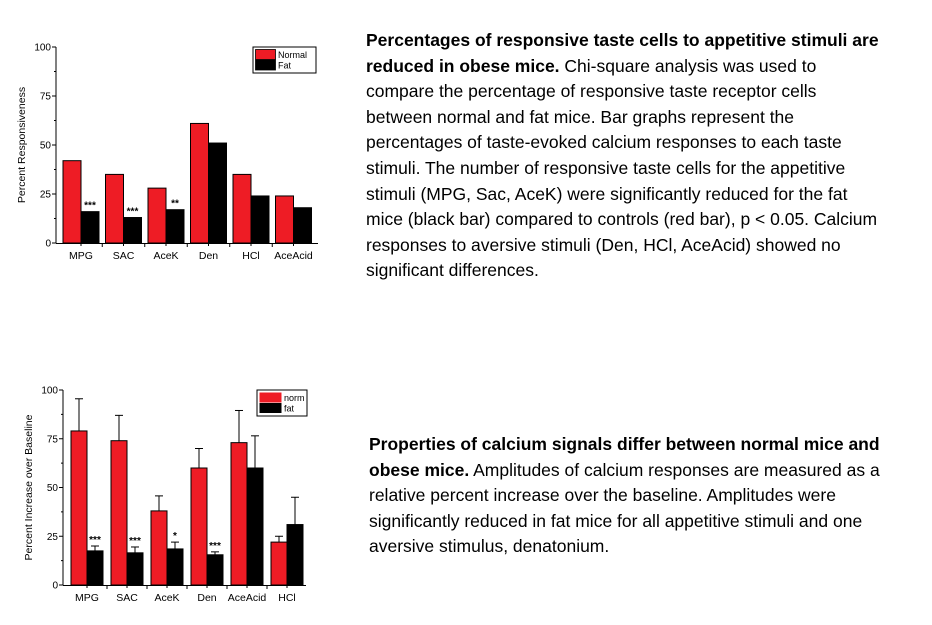 The image size is (932, 625). I want to click on bar-norm-den, so click(199, 526).